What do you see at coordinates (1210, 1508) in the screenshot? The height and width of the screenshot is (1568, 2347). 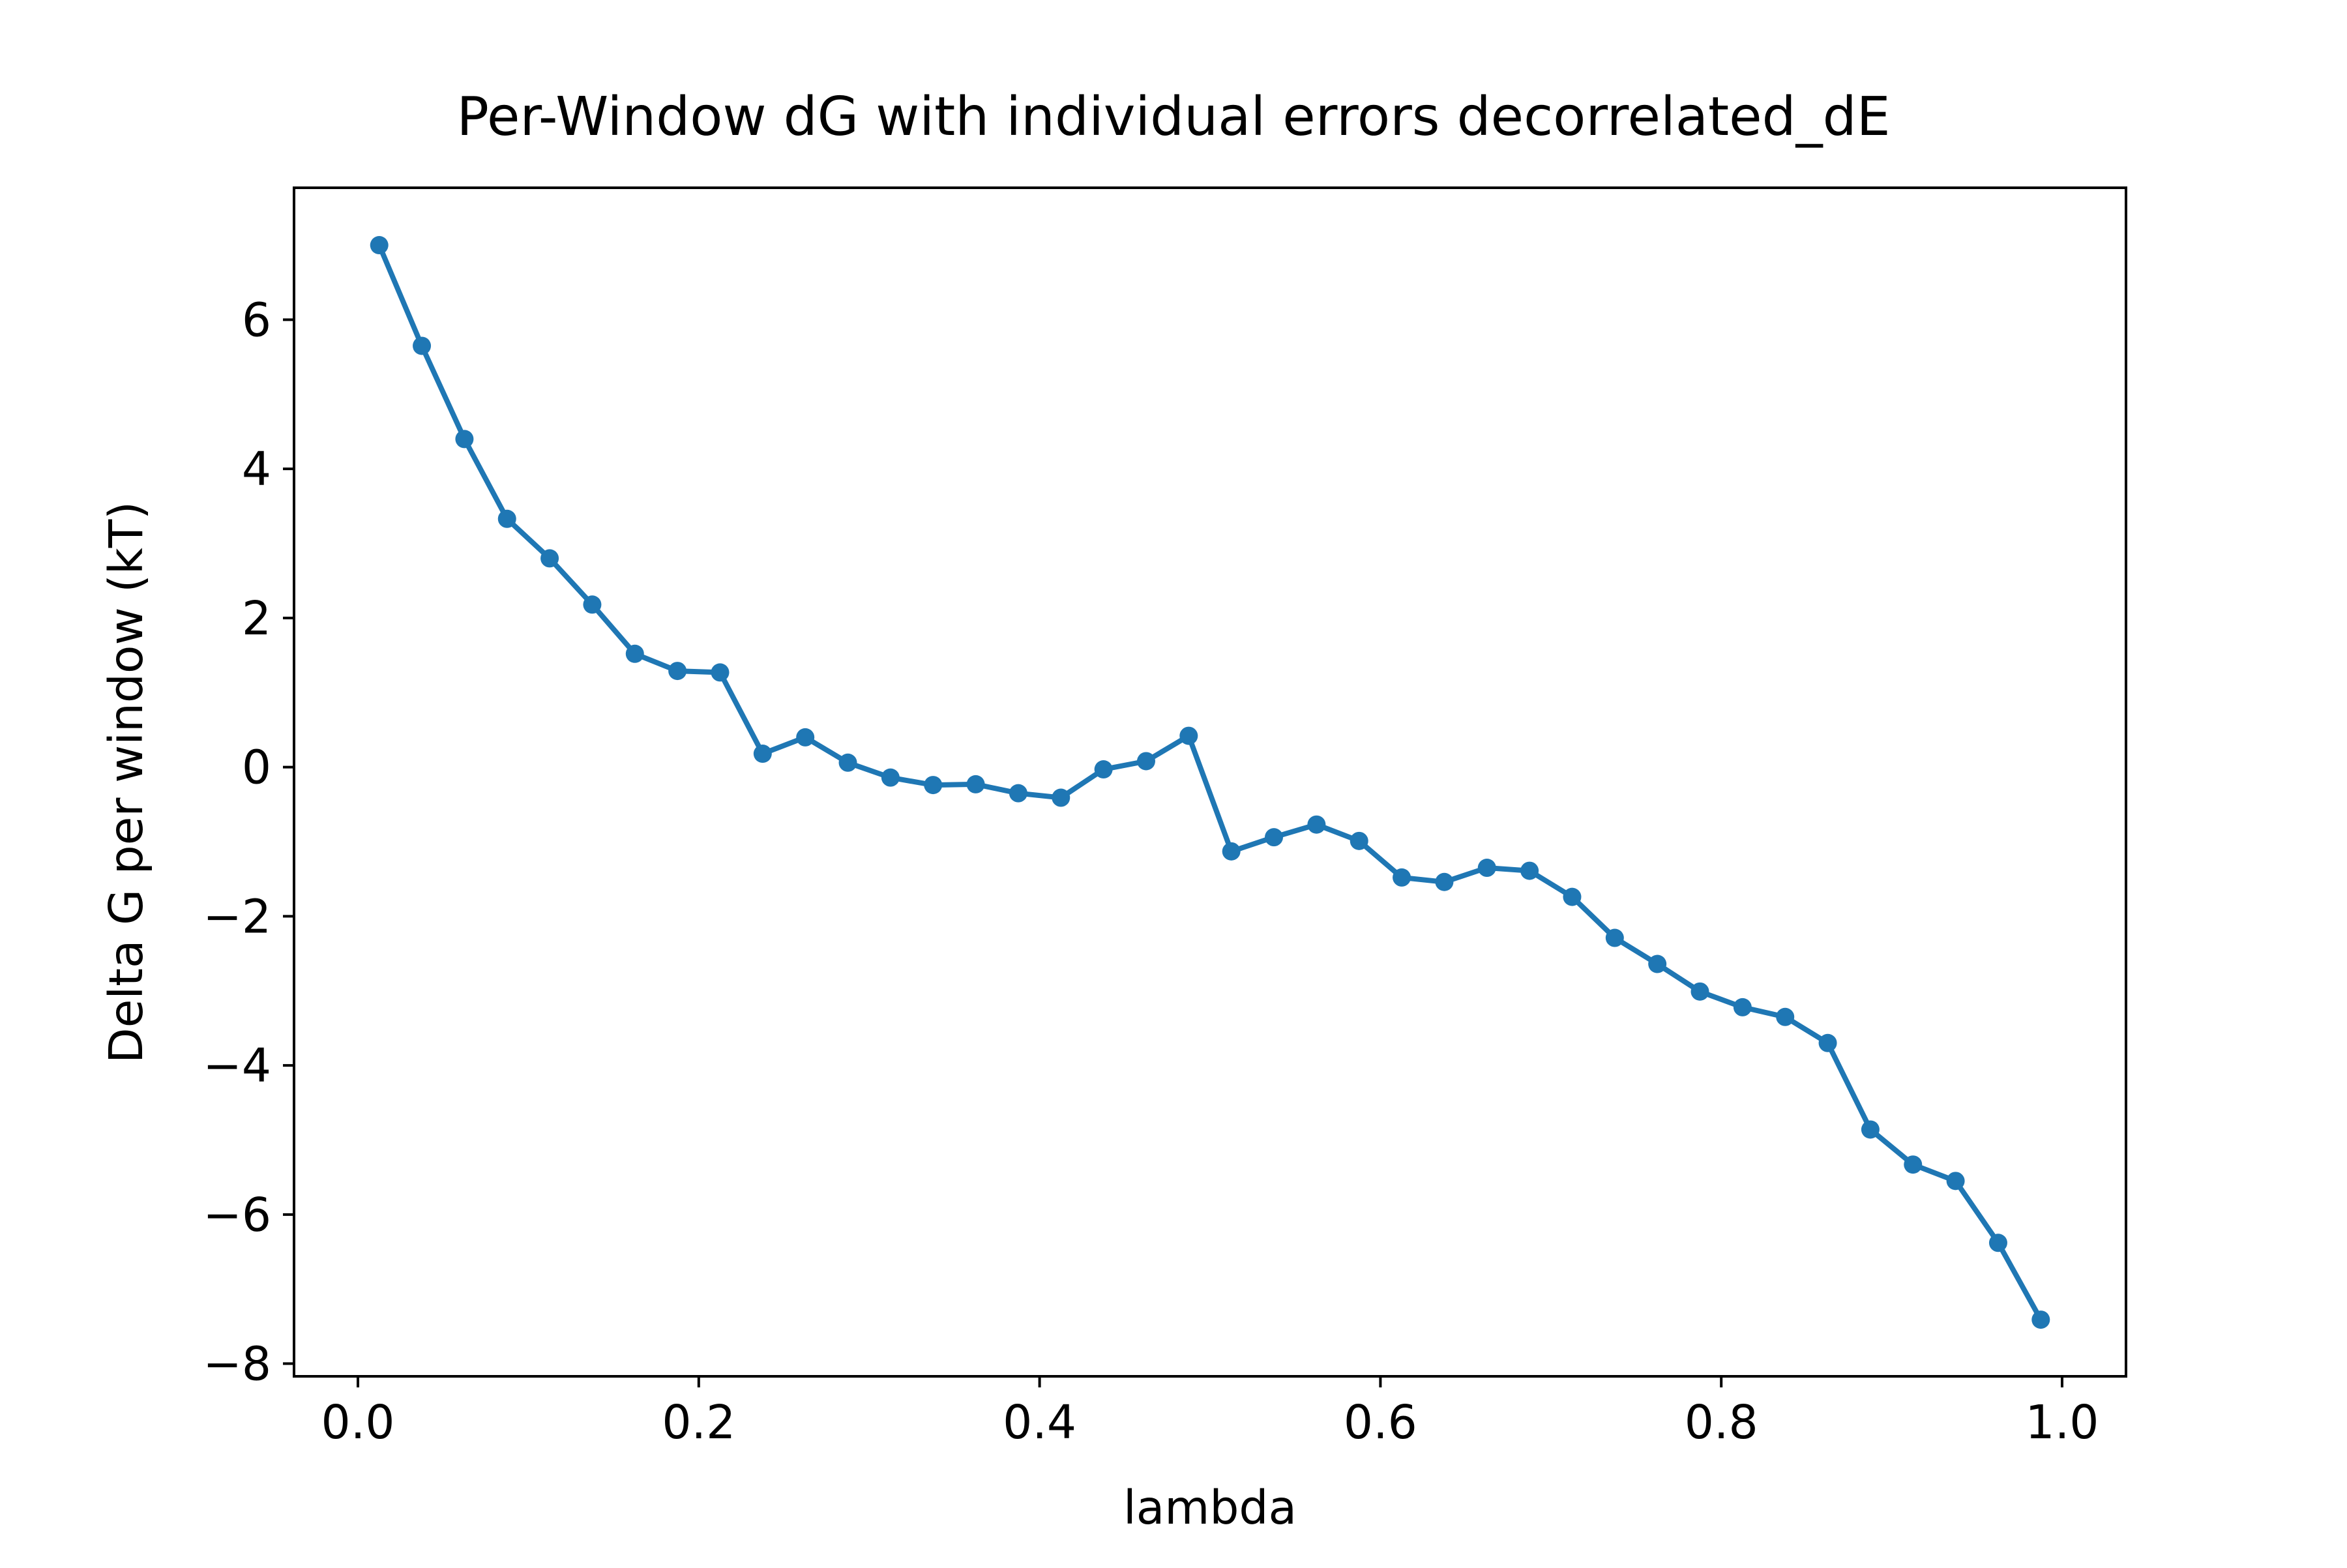 I see `x-axis-label: lambda` at bounding box center [1210, 1508].